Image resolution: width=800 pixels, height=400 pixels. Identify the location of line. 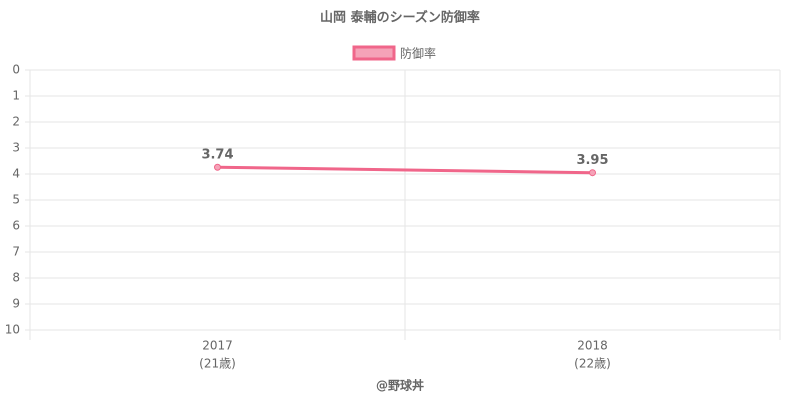
(405, 170).